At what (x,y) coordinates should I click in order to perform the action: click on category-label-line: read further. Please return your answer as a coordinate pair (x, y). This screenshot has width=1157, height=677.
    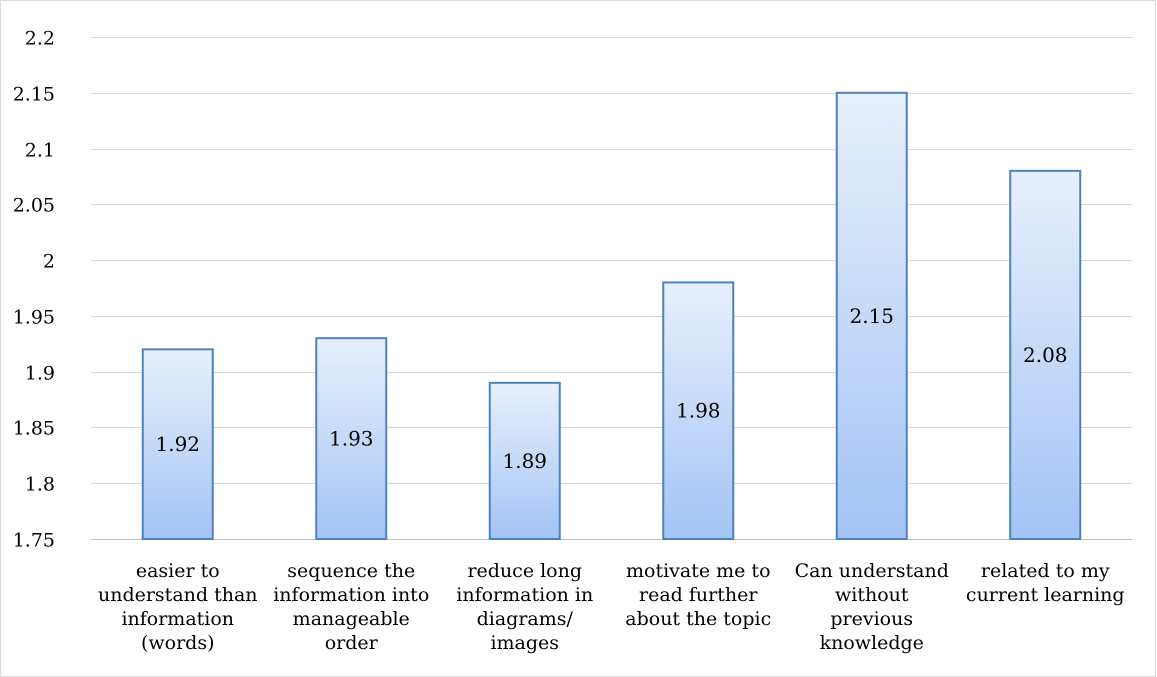
    Looking at the image, I should click on (698, 595).